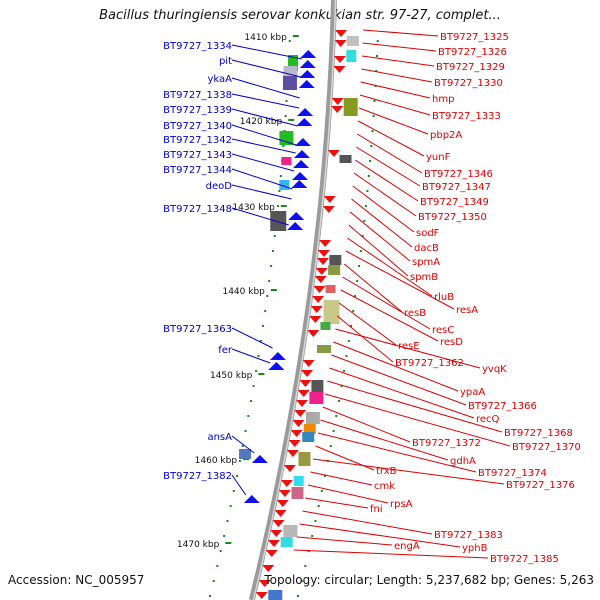 Image resolution: width=600 pixels, height=600 pixels. What do you see at coordinates (428, 233) in the screenshot?
I see `right-gene-label: sodF` at bounding box center [428, 233].